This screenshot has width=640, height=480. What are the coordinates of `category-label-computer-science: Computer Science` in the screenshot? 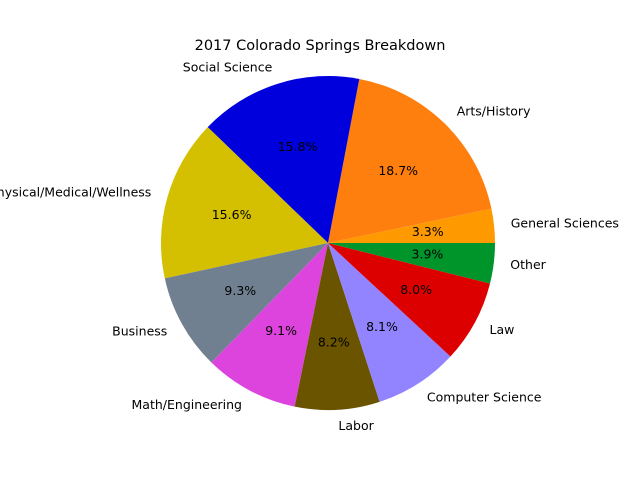 It's located at (484, 396).